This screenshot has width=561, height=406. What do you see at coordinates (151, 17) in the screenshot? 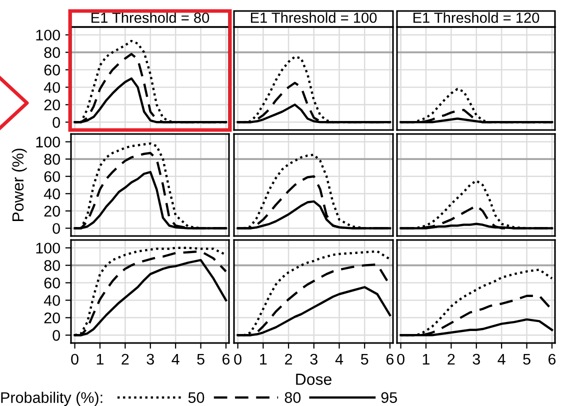
I see `chart-title: E1 Threshold = 80` at bounding box center [151, 17].